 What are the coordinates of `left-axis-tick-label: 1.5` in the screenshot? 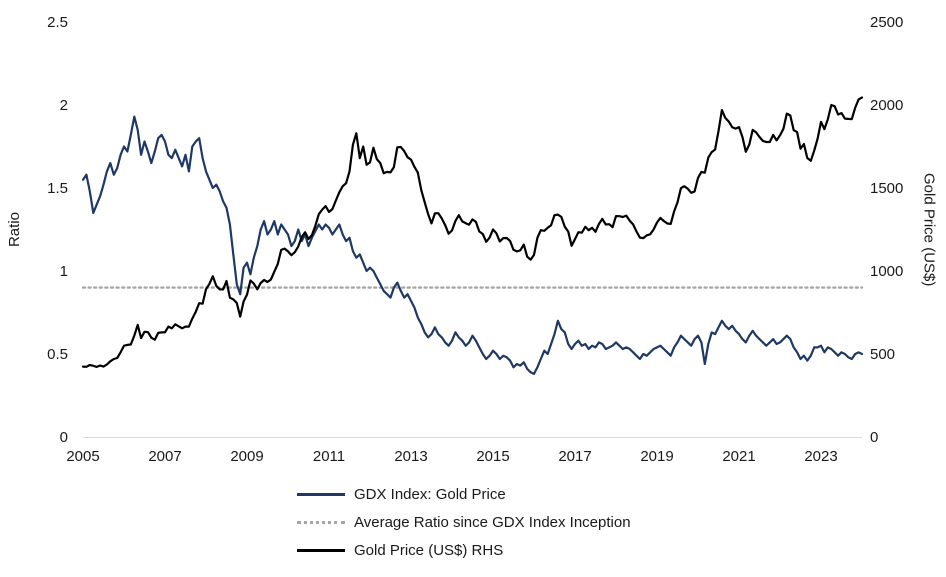 It's located at (57, 188).